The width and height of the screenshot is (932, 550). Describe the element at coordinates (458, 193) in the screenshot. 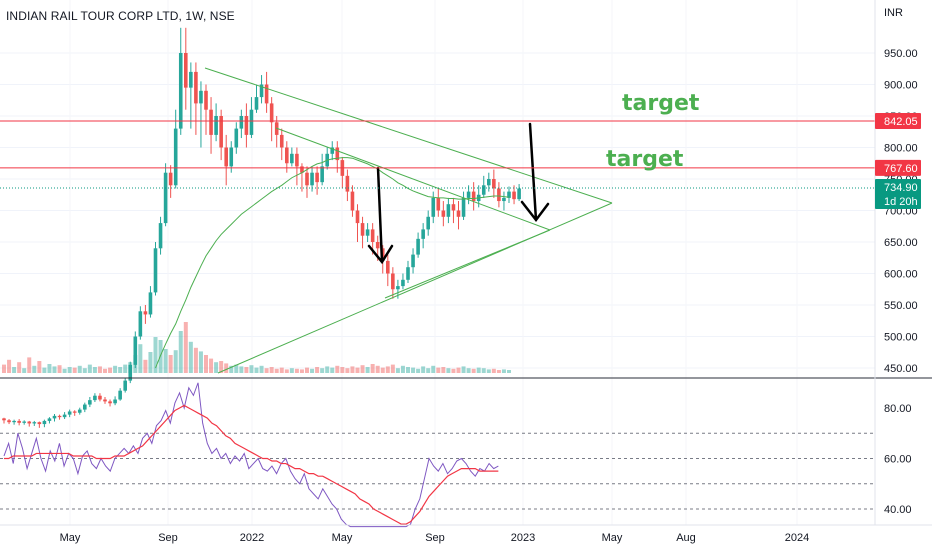

I see `arrow-drawings` at that location.